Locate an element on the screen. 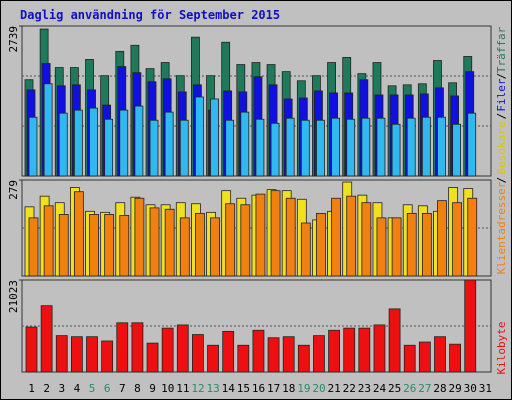 The width and height of the screenshot is (512, 400). x-tick-label: 7 is located at coordinates (122, 388).